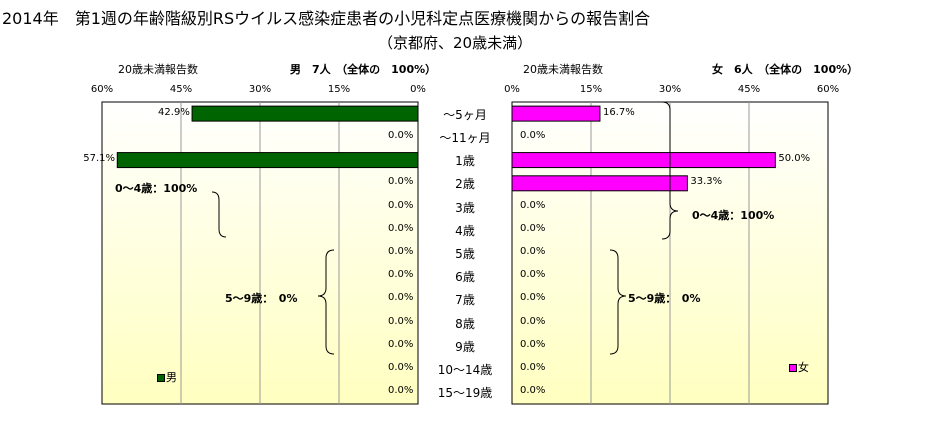 This screenshot has width=944, height=443. I want to click on male-panel-label: 20歳未満報告数, so click(158, 69).